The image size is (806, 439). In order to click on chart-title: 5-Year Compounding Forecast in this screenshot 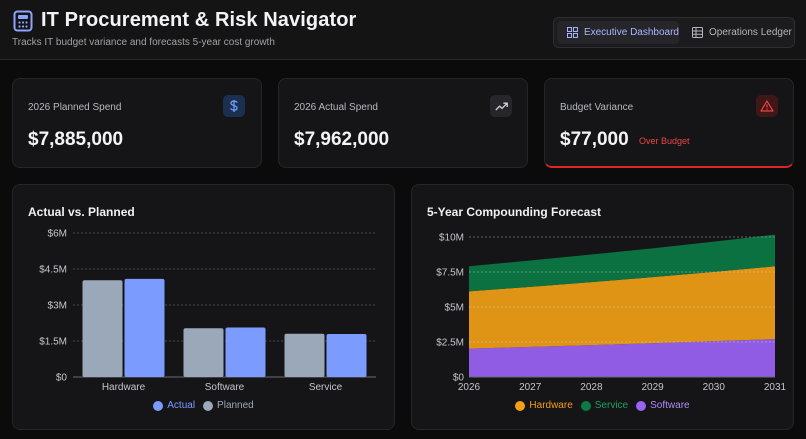, I will do `click(514, 212)`.